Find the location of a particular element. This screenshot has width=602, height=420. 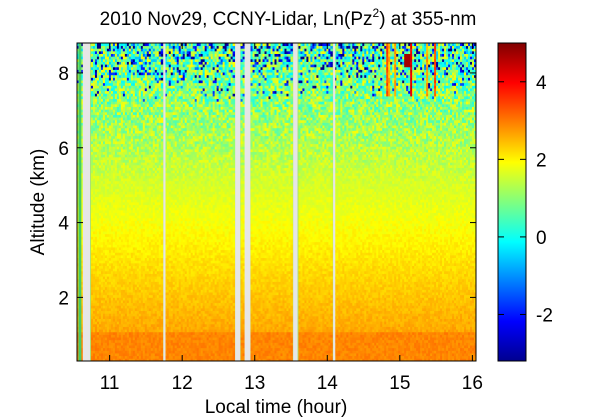

x-axis-label: Local time (hour) is located at coordinates (276, 407).